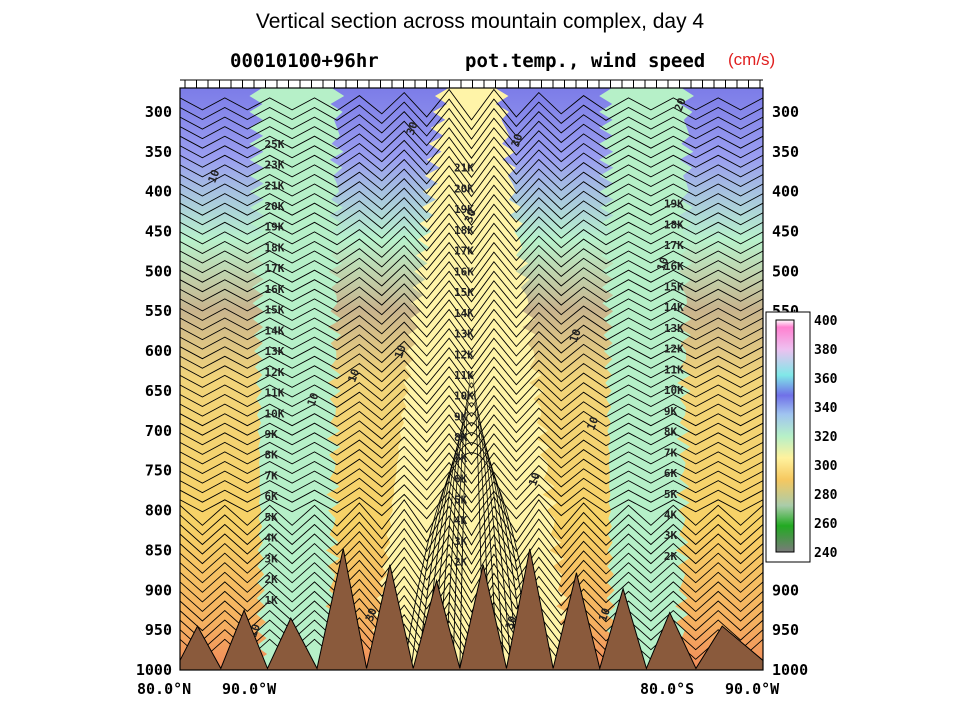  Describe the element at coordinates (158, 232) in the screenshot. I see `y-tick-label-left: 450` at that location.